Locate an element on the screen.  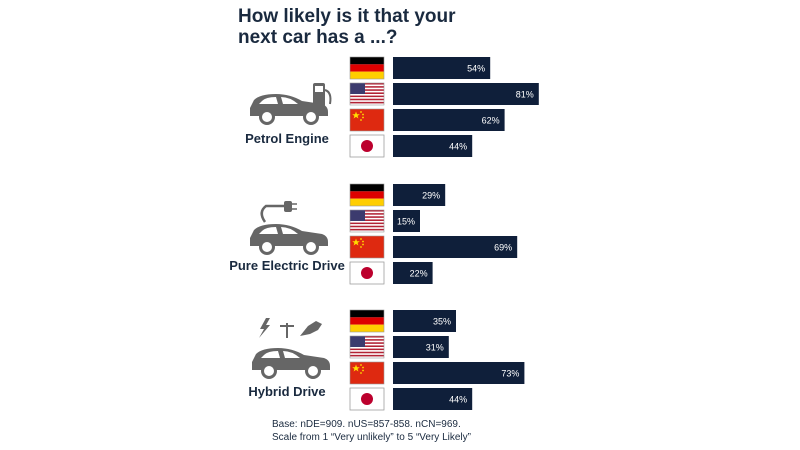
hybrid-car-icon is located at coordinates (291, 348).